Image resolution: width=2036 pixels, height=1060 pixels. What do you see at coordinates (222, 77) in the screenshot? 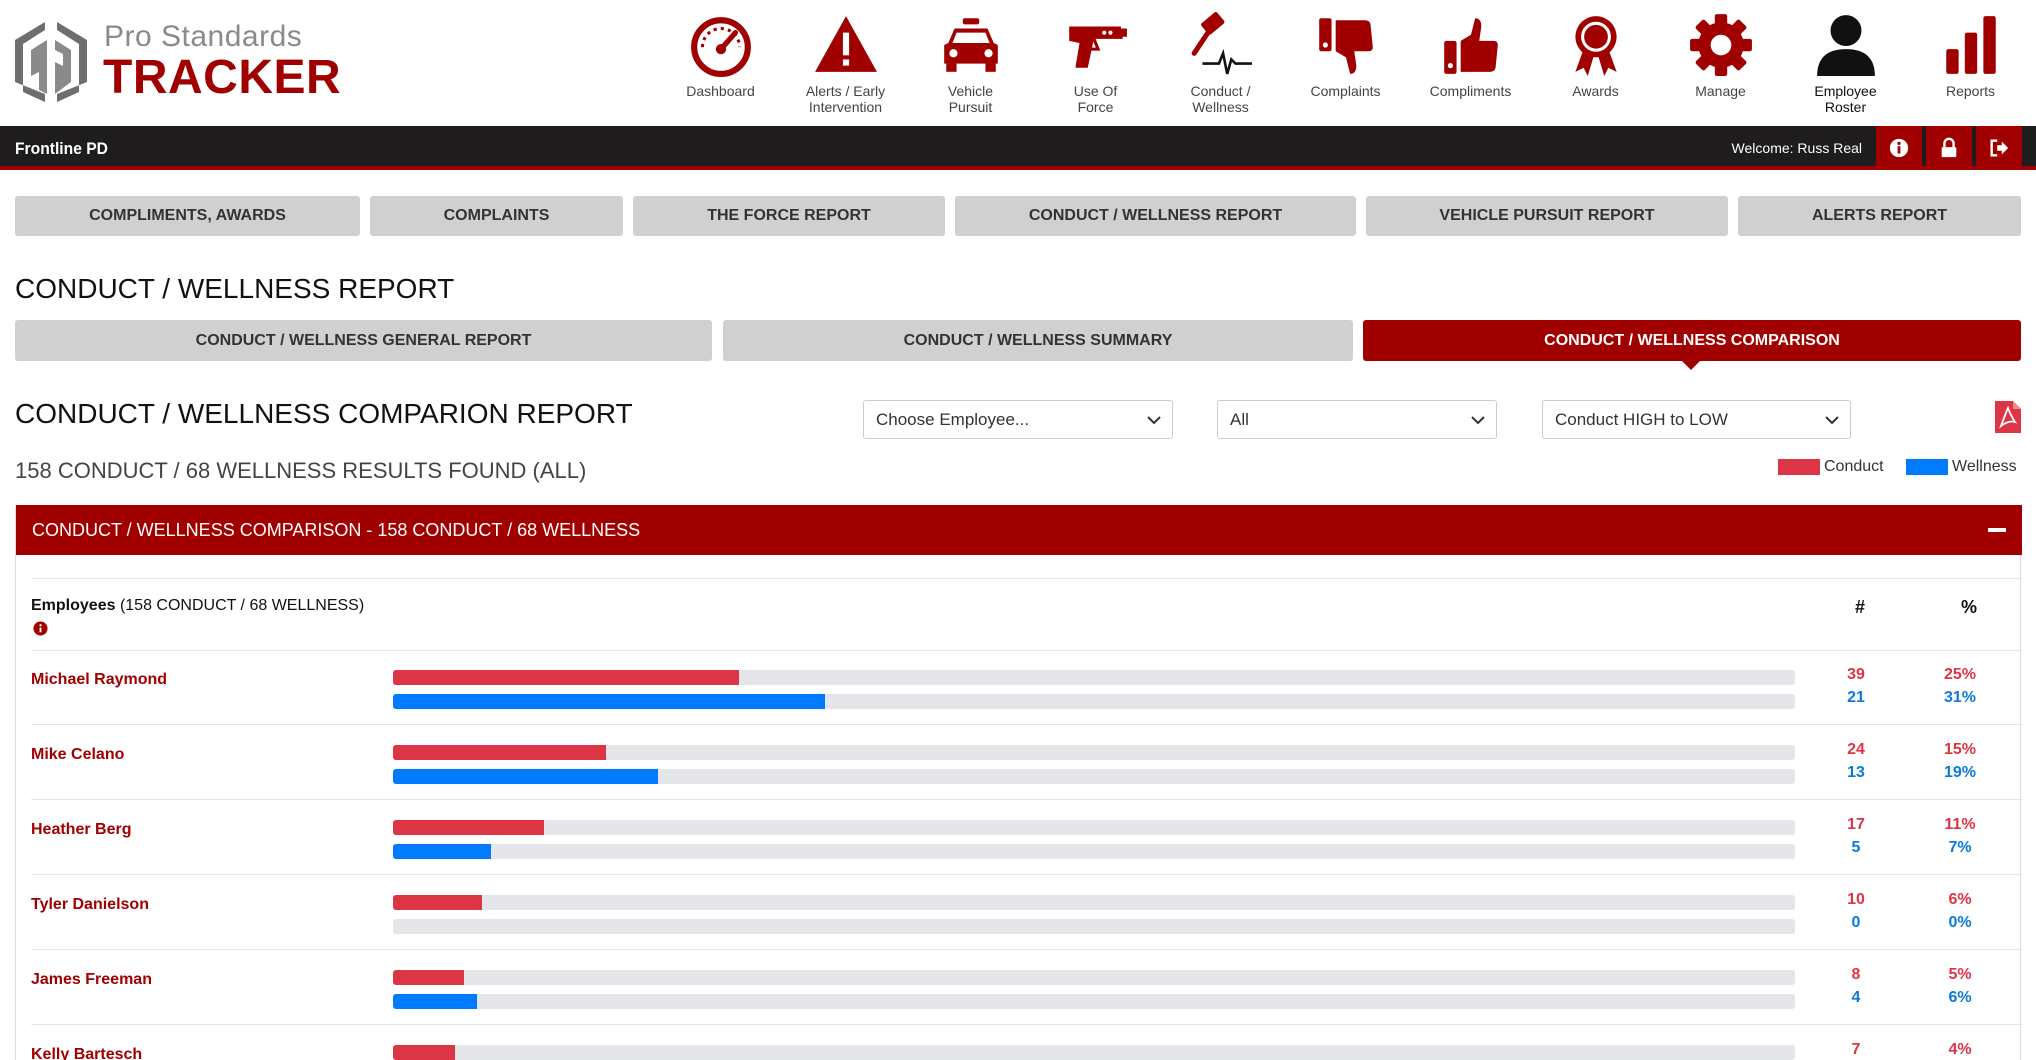
I see `logo-text-bottom: TRACKER` at bounding box center [222, 77].